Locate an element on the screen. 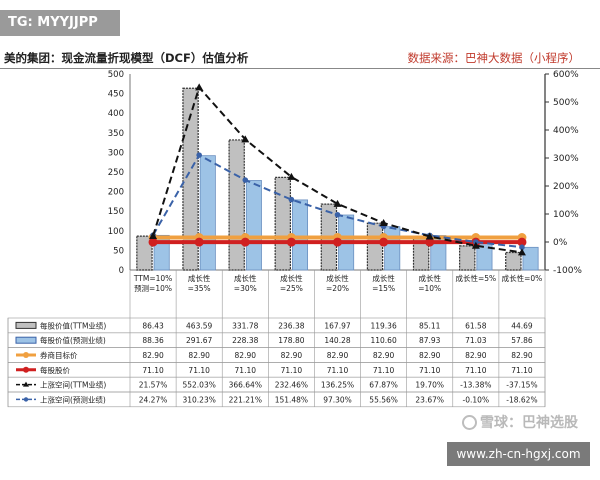 This screenshot has height=480, width=600. data-source: 数据来源：巴神大数据（小程序） is located at coordinates (494, 58).